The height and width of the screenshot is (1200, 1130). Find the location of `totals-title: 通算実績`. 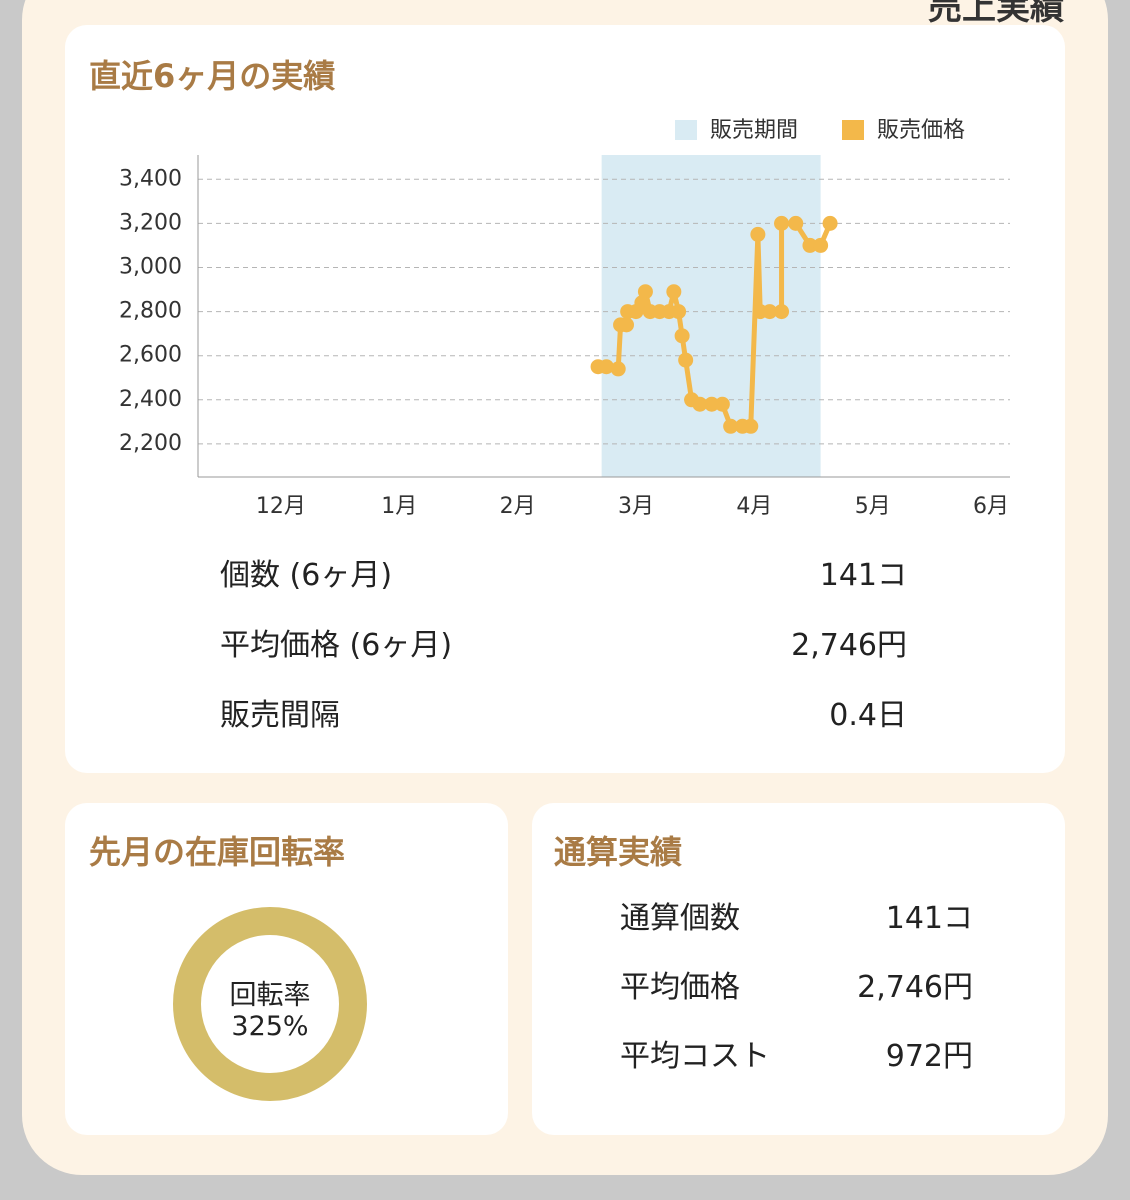

totals-title: 通算実績 is located at coordinates (618, 852).